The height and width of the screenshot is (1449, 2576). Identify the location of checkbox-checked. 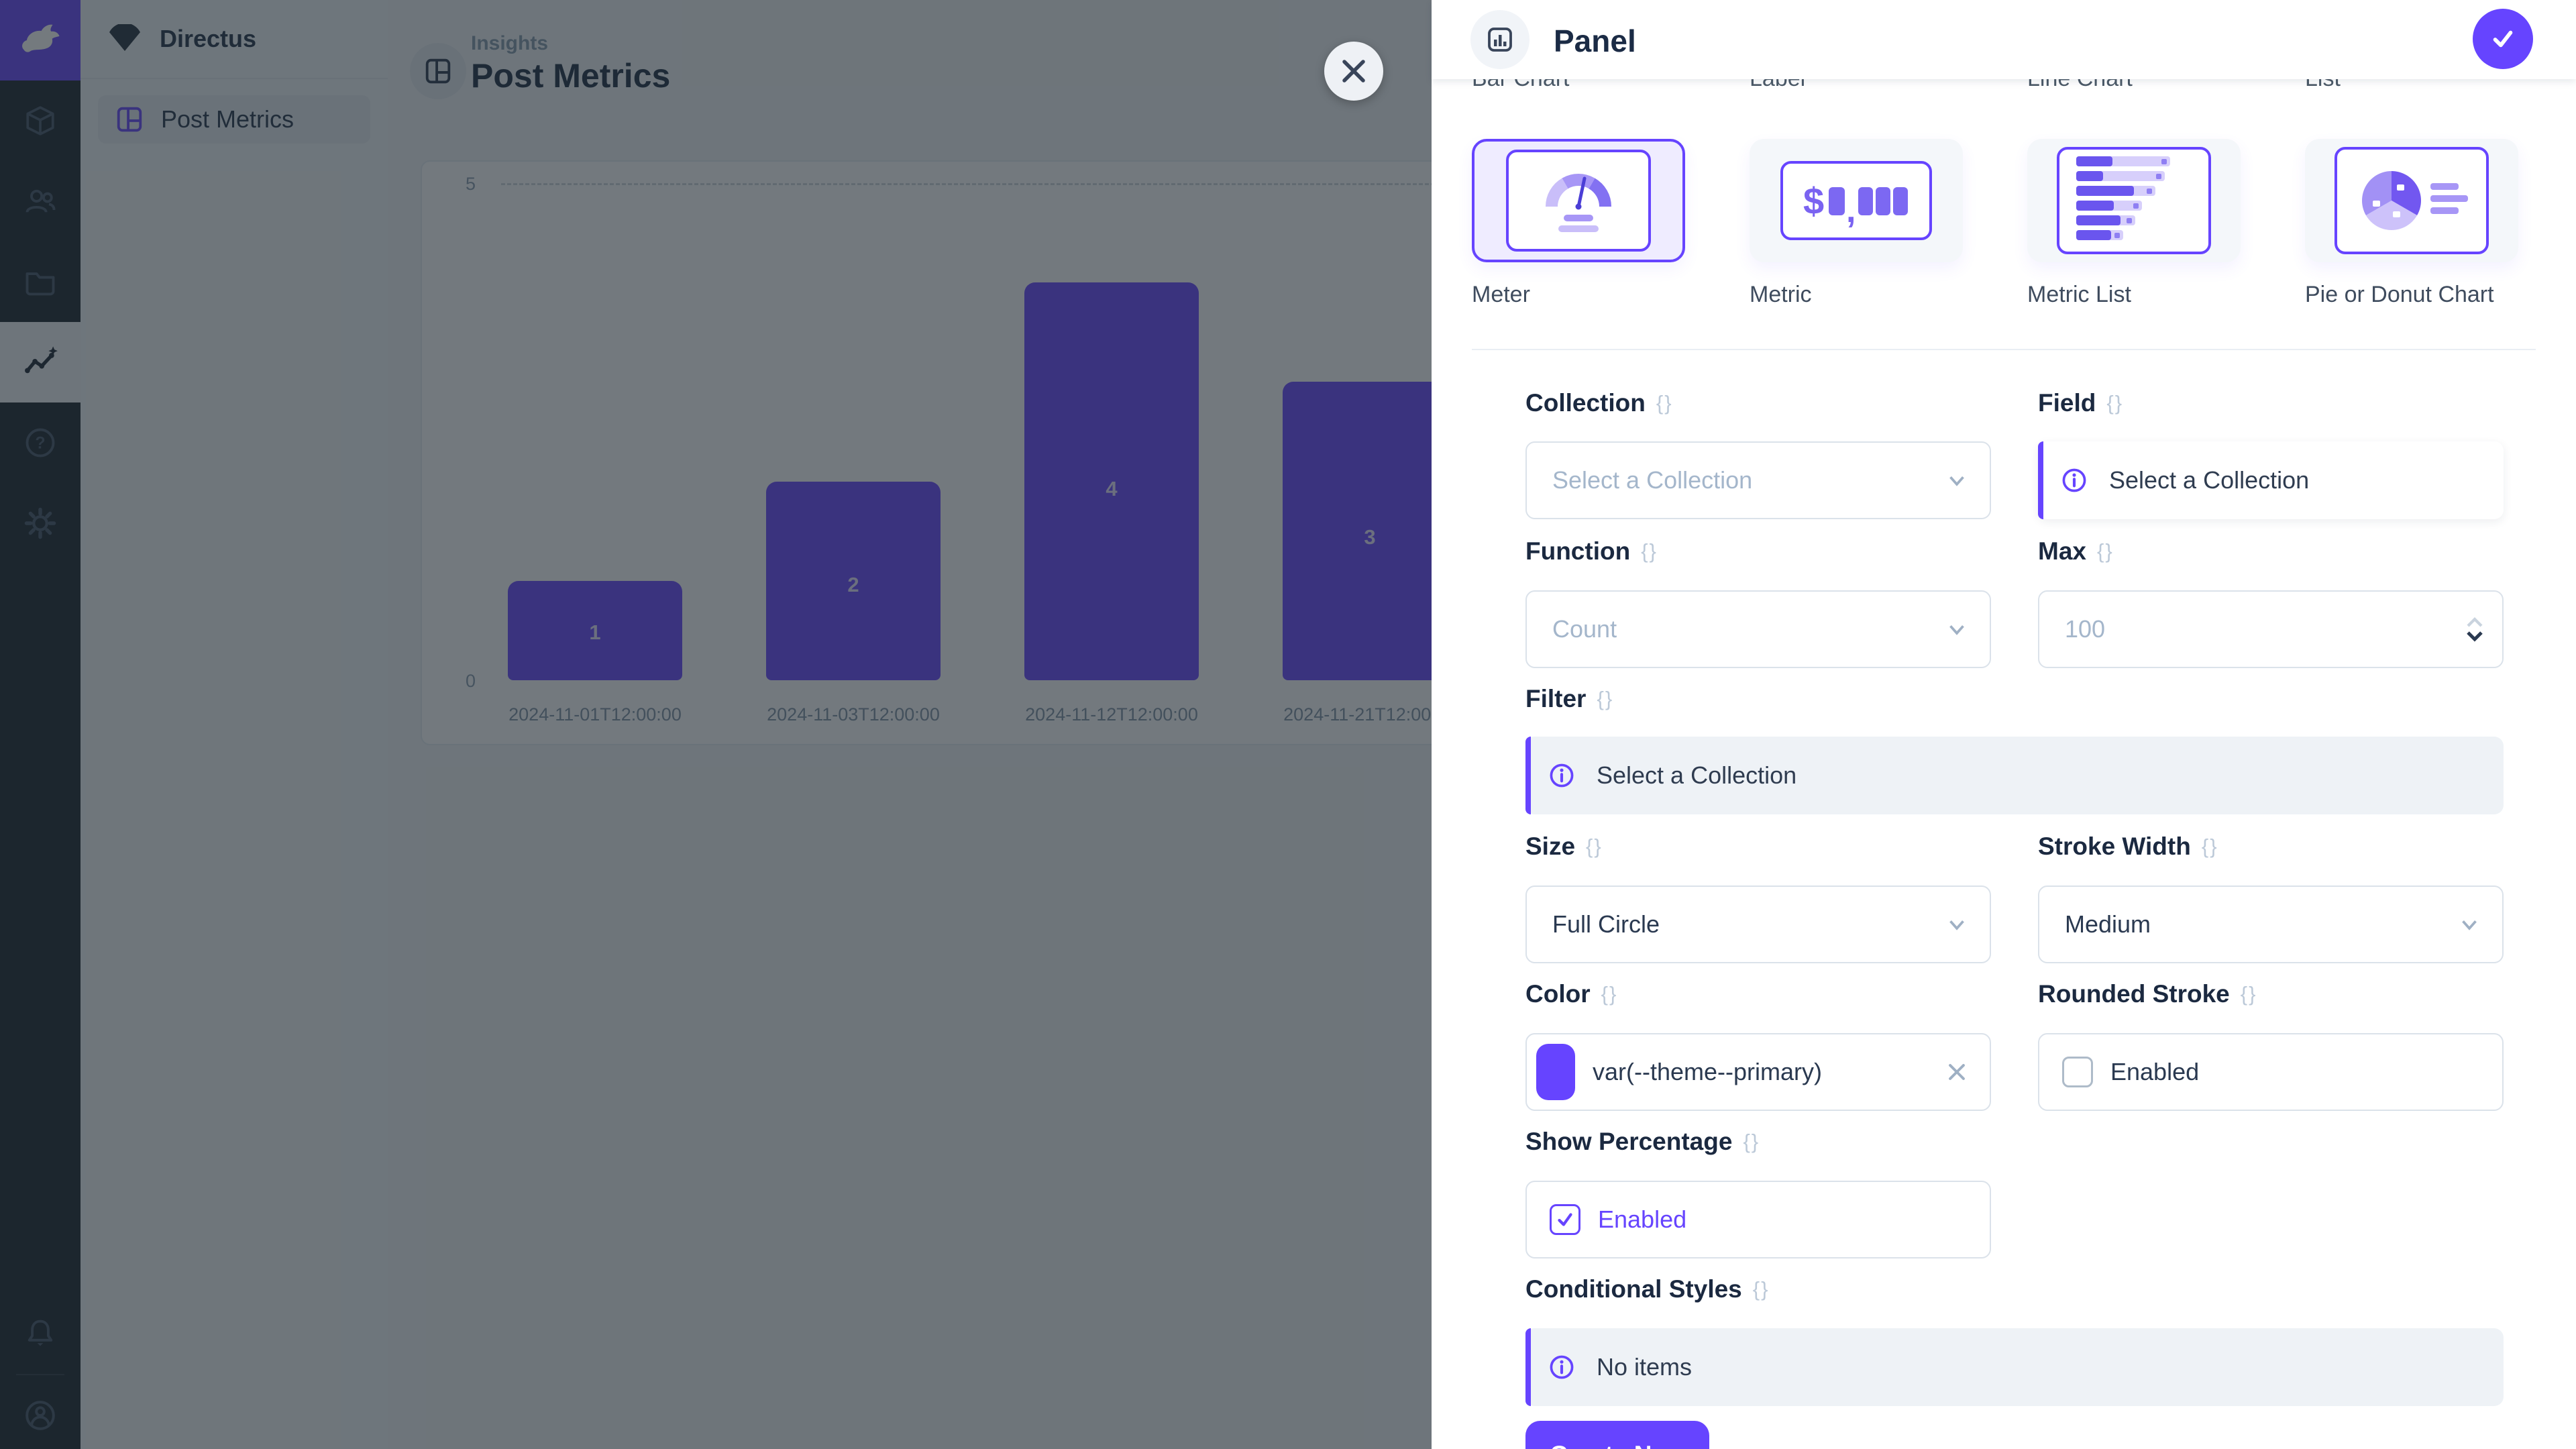
(1565, 1219).